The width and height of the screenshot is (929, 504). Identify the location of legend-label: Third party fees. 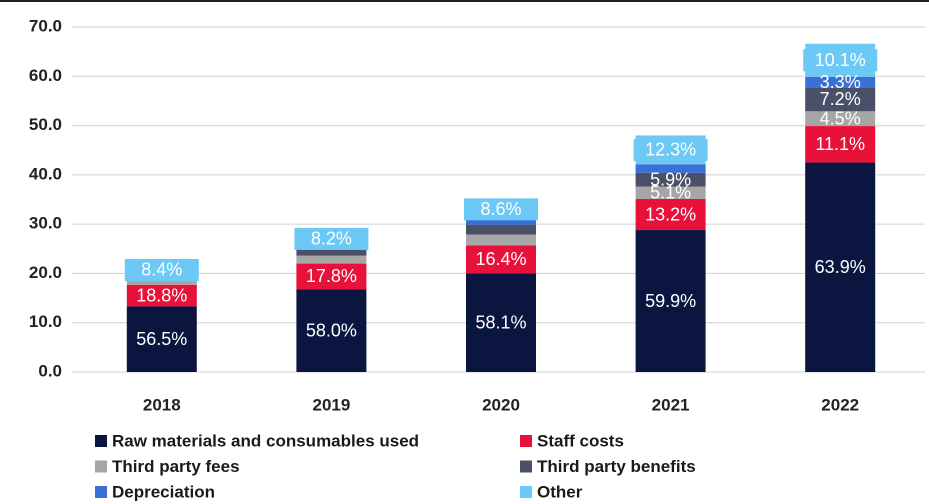
(176, 466).